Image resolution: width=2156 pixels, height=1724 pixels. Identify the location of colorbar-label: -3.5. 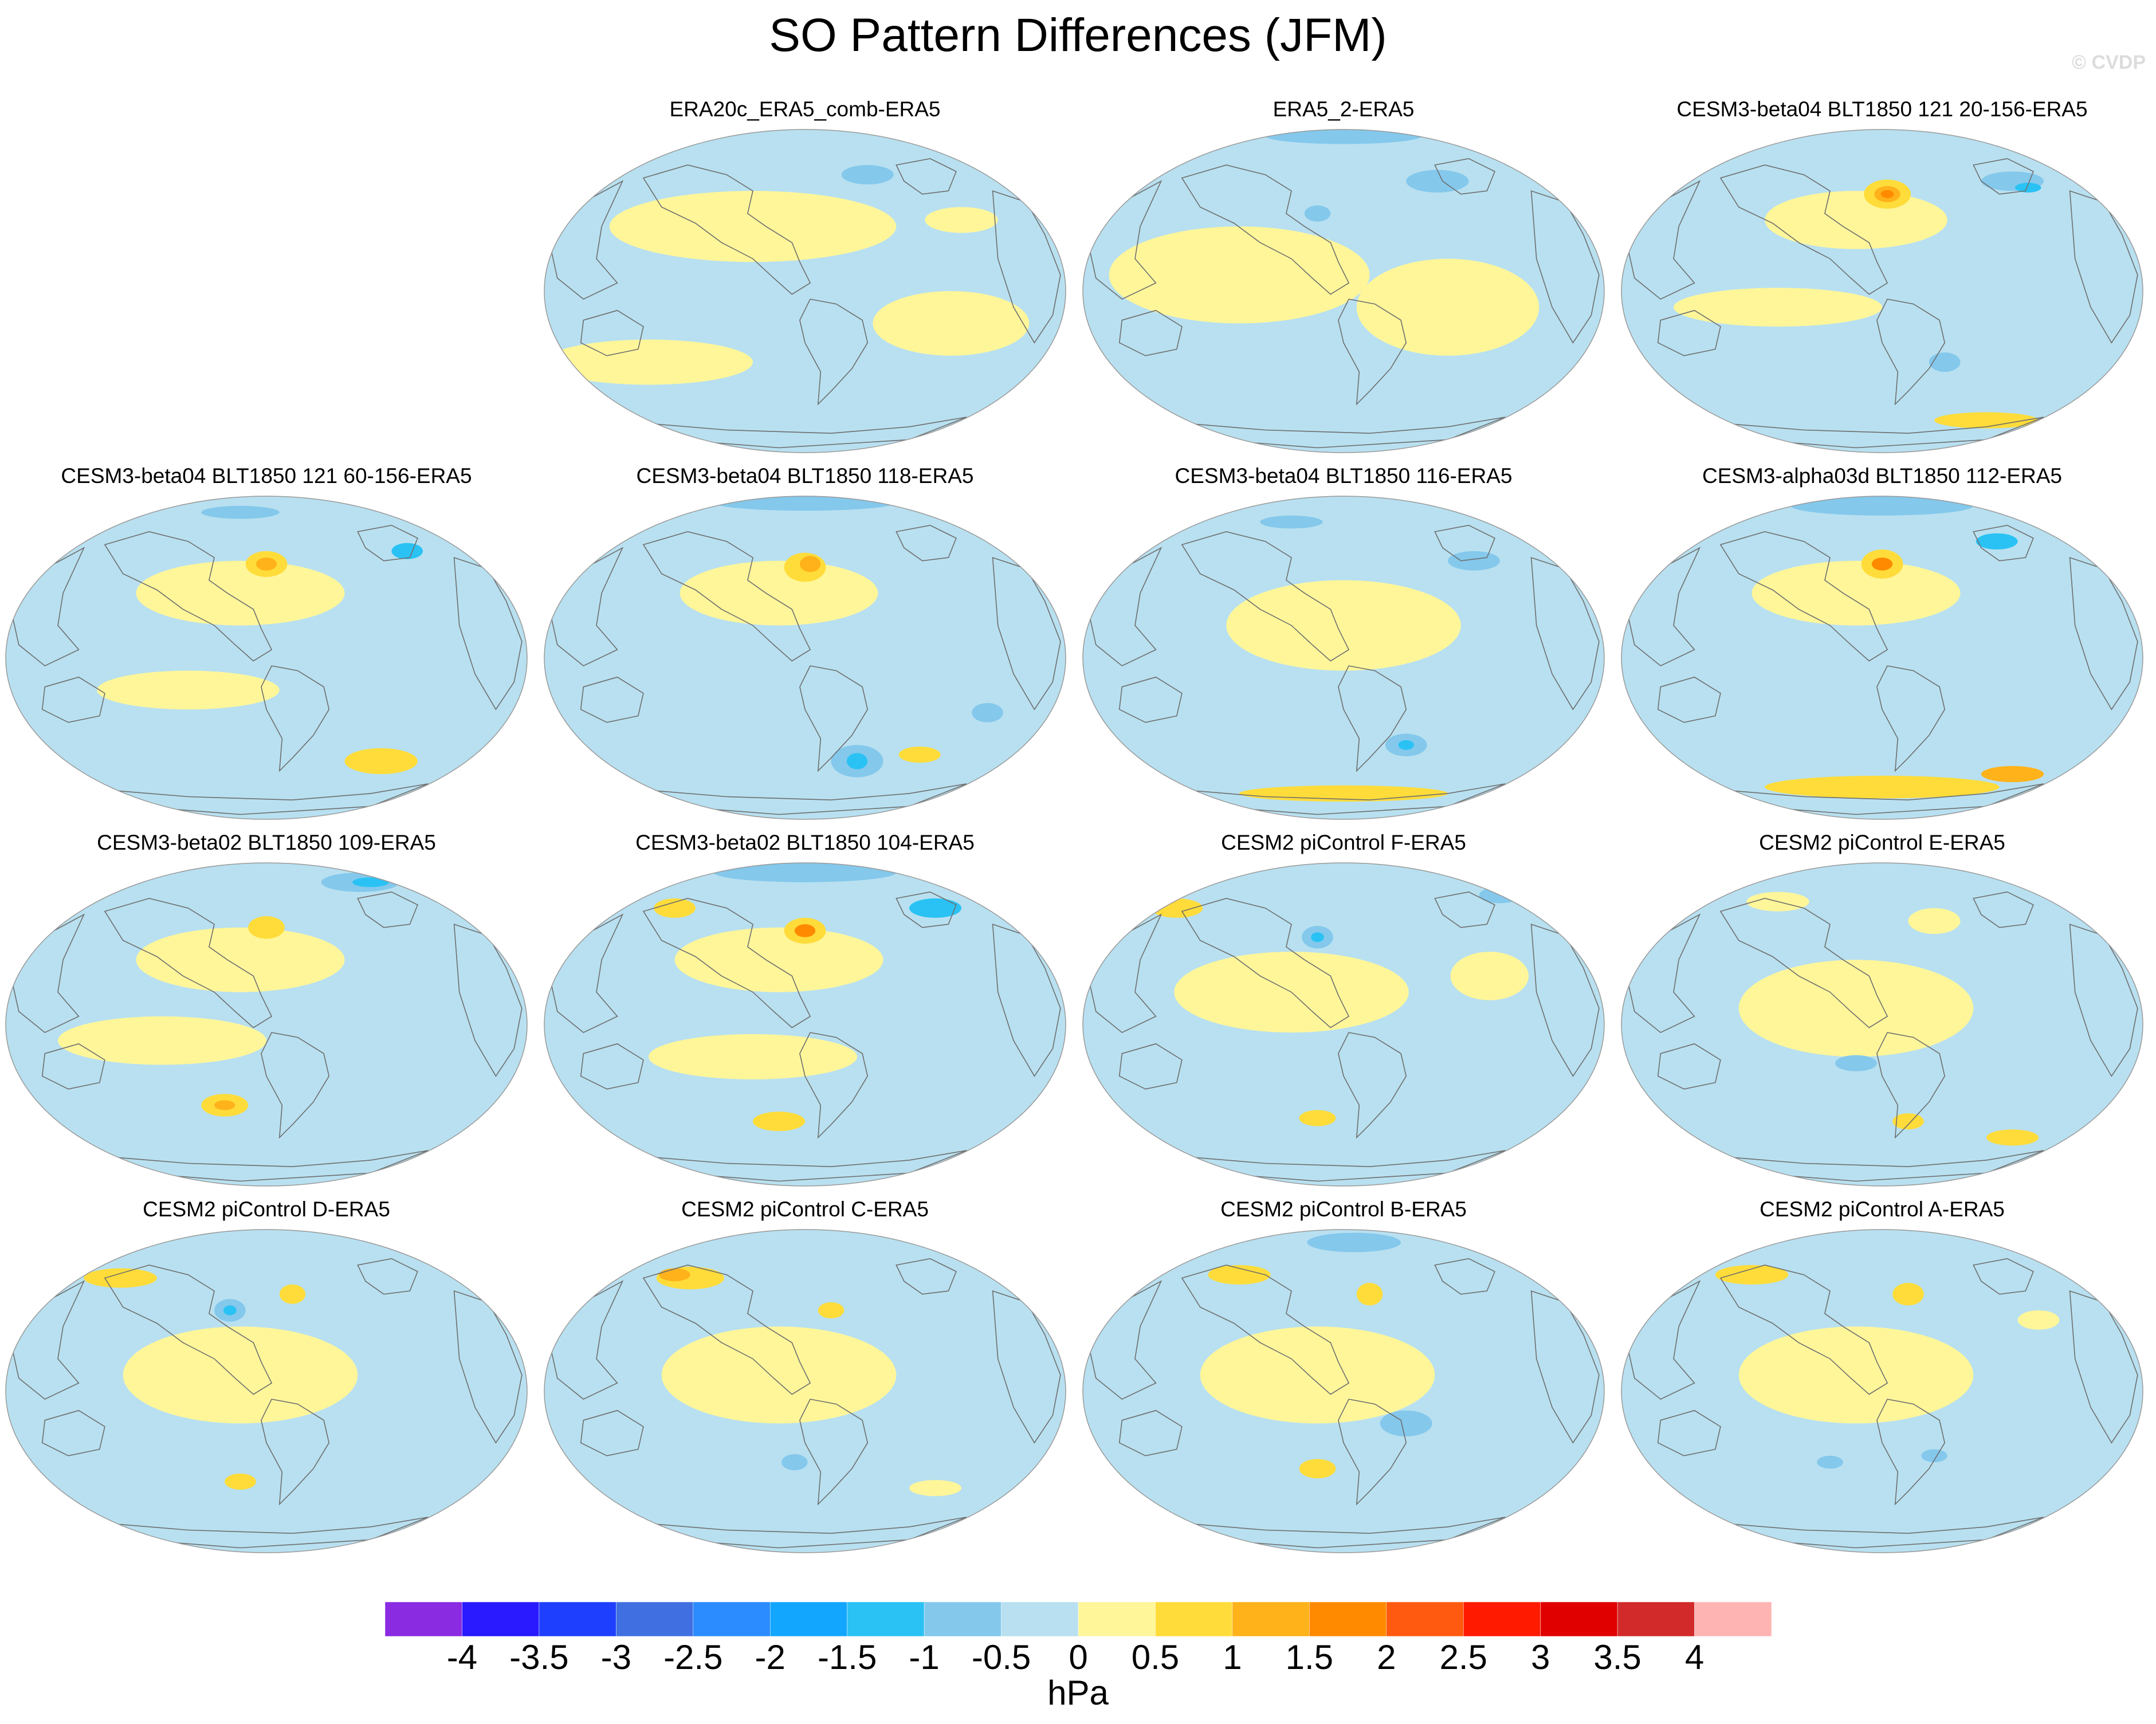
(539, 1657).